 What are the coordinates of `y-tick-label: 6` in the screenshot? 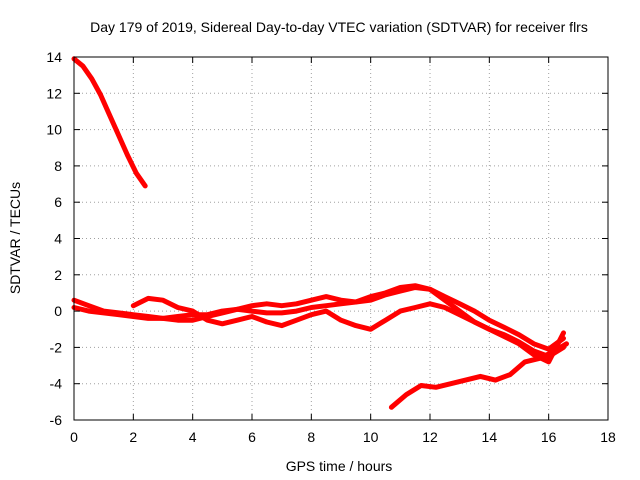 It's located at (58, 202).